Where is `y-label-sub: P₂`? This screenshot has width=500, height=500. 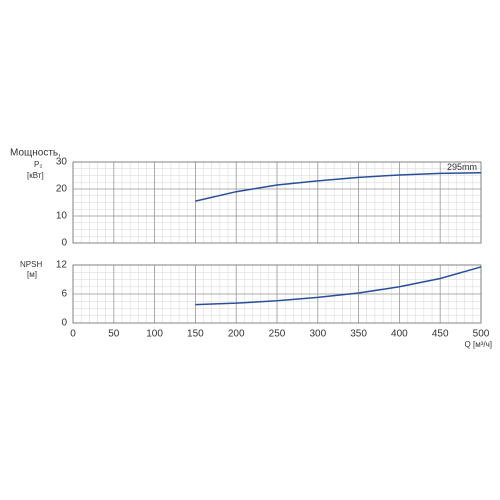 y-label-sub: P₂ is located at coordinates (38, 164).